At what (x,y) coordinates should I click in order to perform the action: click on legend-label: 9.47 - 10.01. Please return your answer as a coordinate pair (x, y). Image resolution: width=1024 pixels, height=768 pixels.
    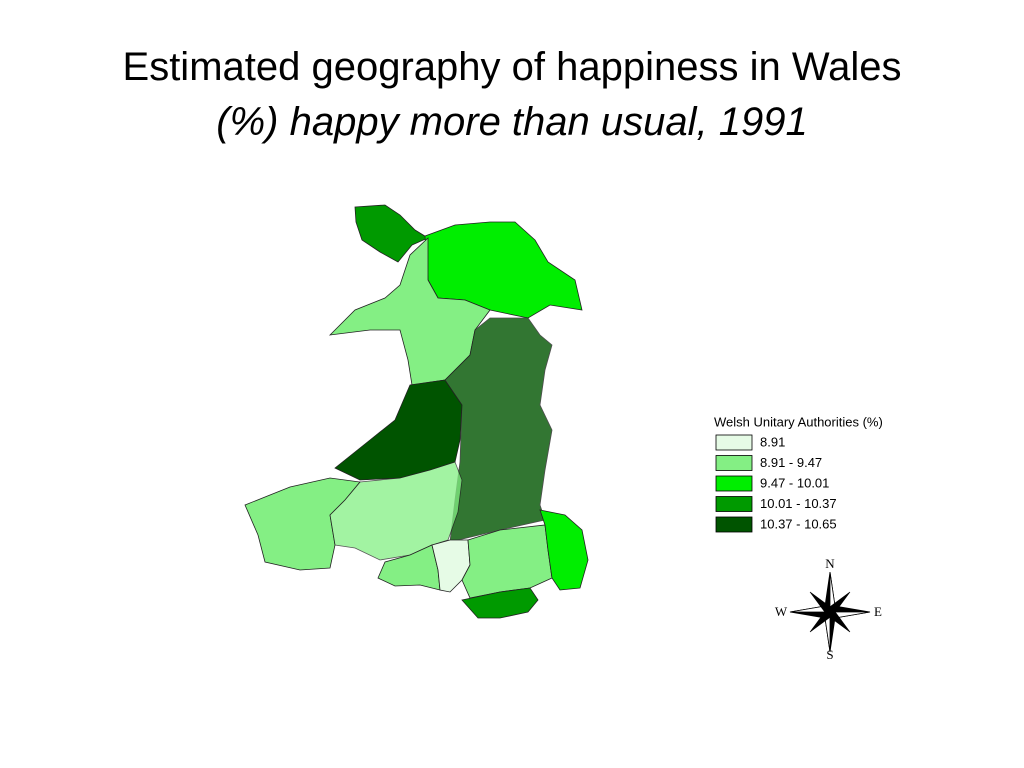
    Looking at the image, I should click on (794, 482).